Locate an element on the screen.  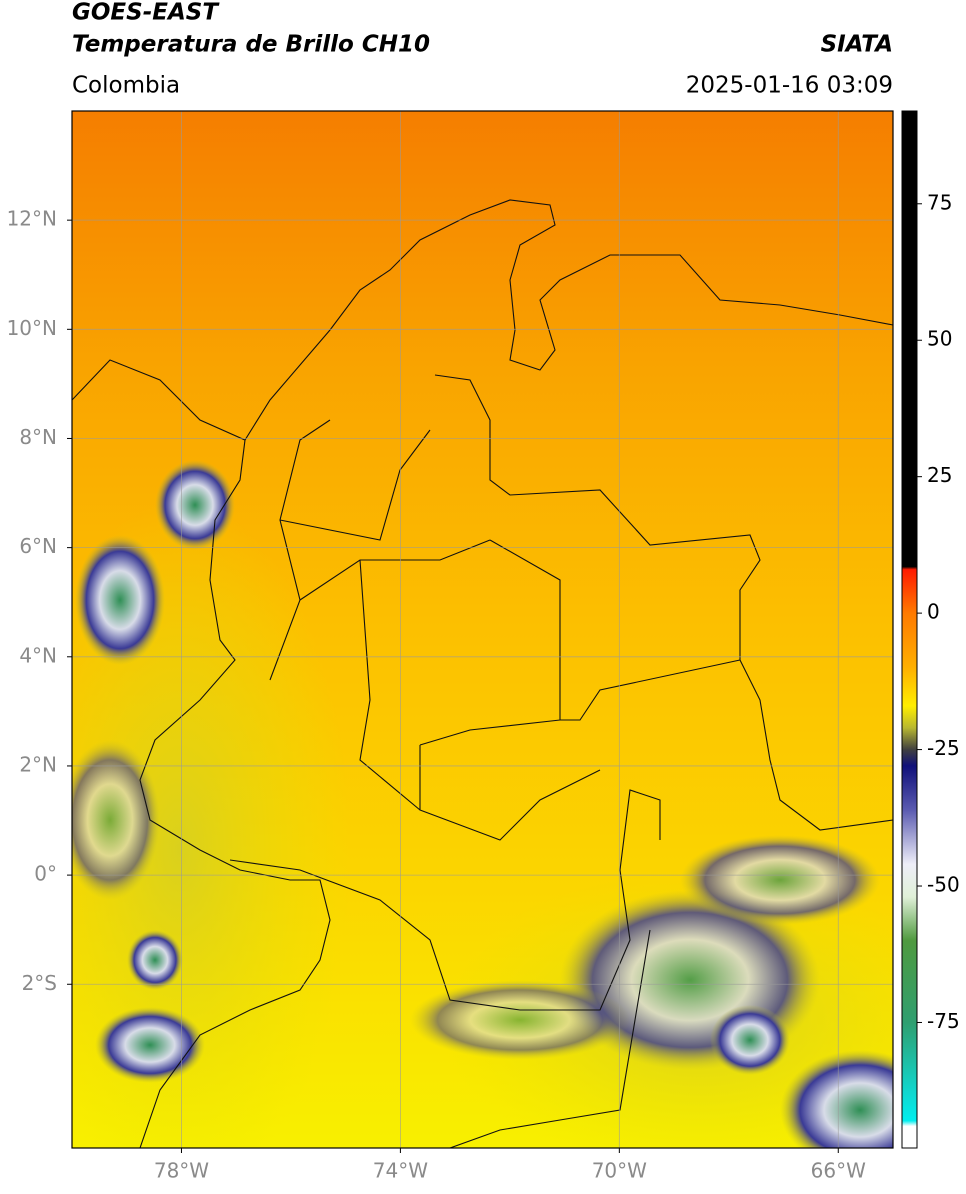
colorbar-label: -75 is located at coordinates (943, 1021).